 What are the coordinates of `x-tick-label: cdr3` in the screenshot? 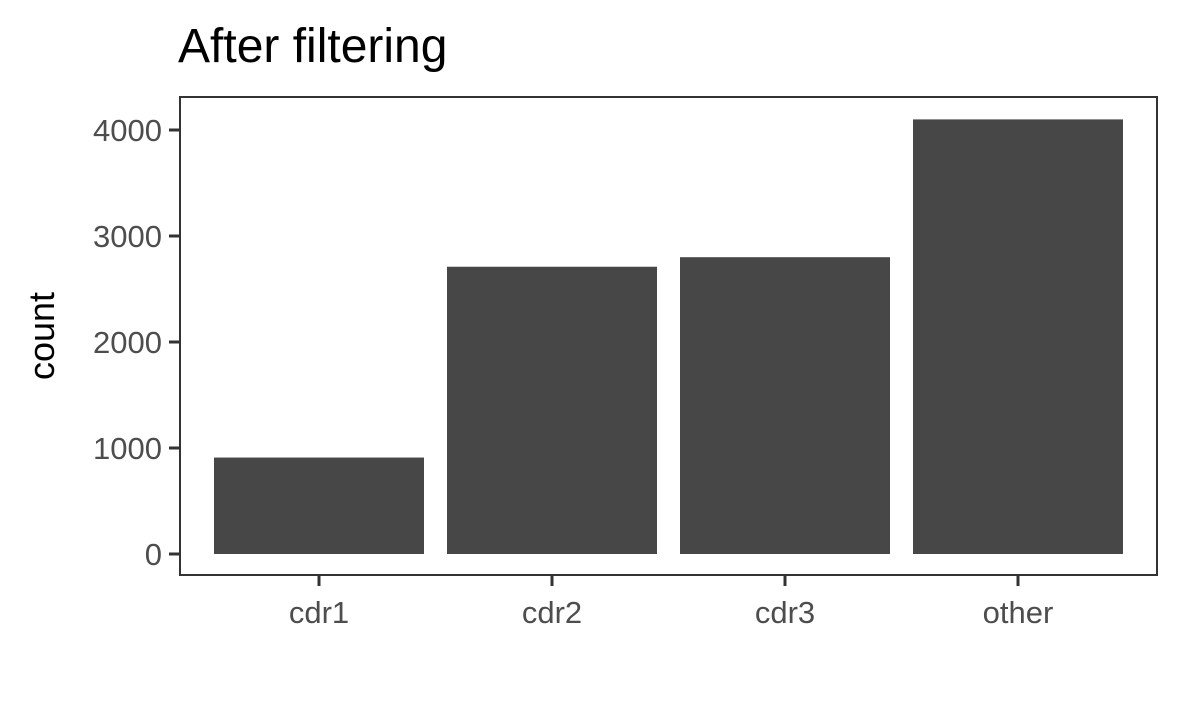 It's located at (785, 612).